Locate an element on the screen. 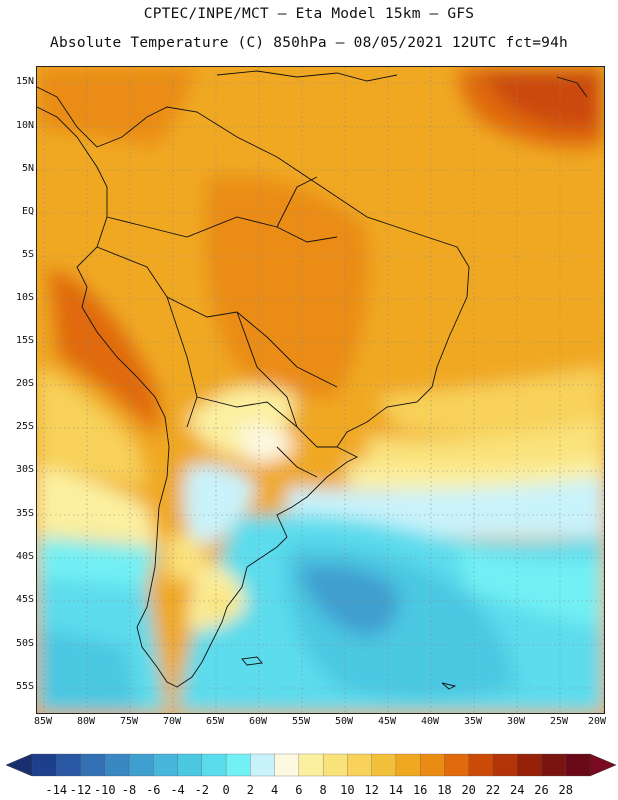  lat-label: 15S is located at coordinates (24, 340).